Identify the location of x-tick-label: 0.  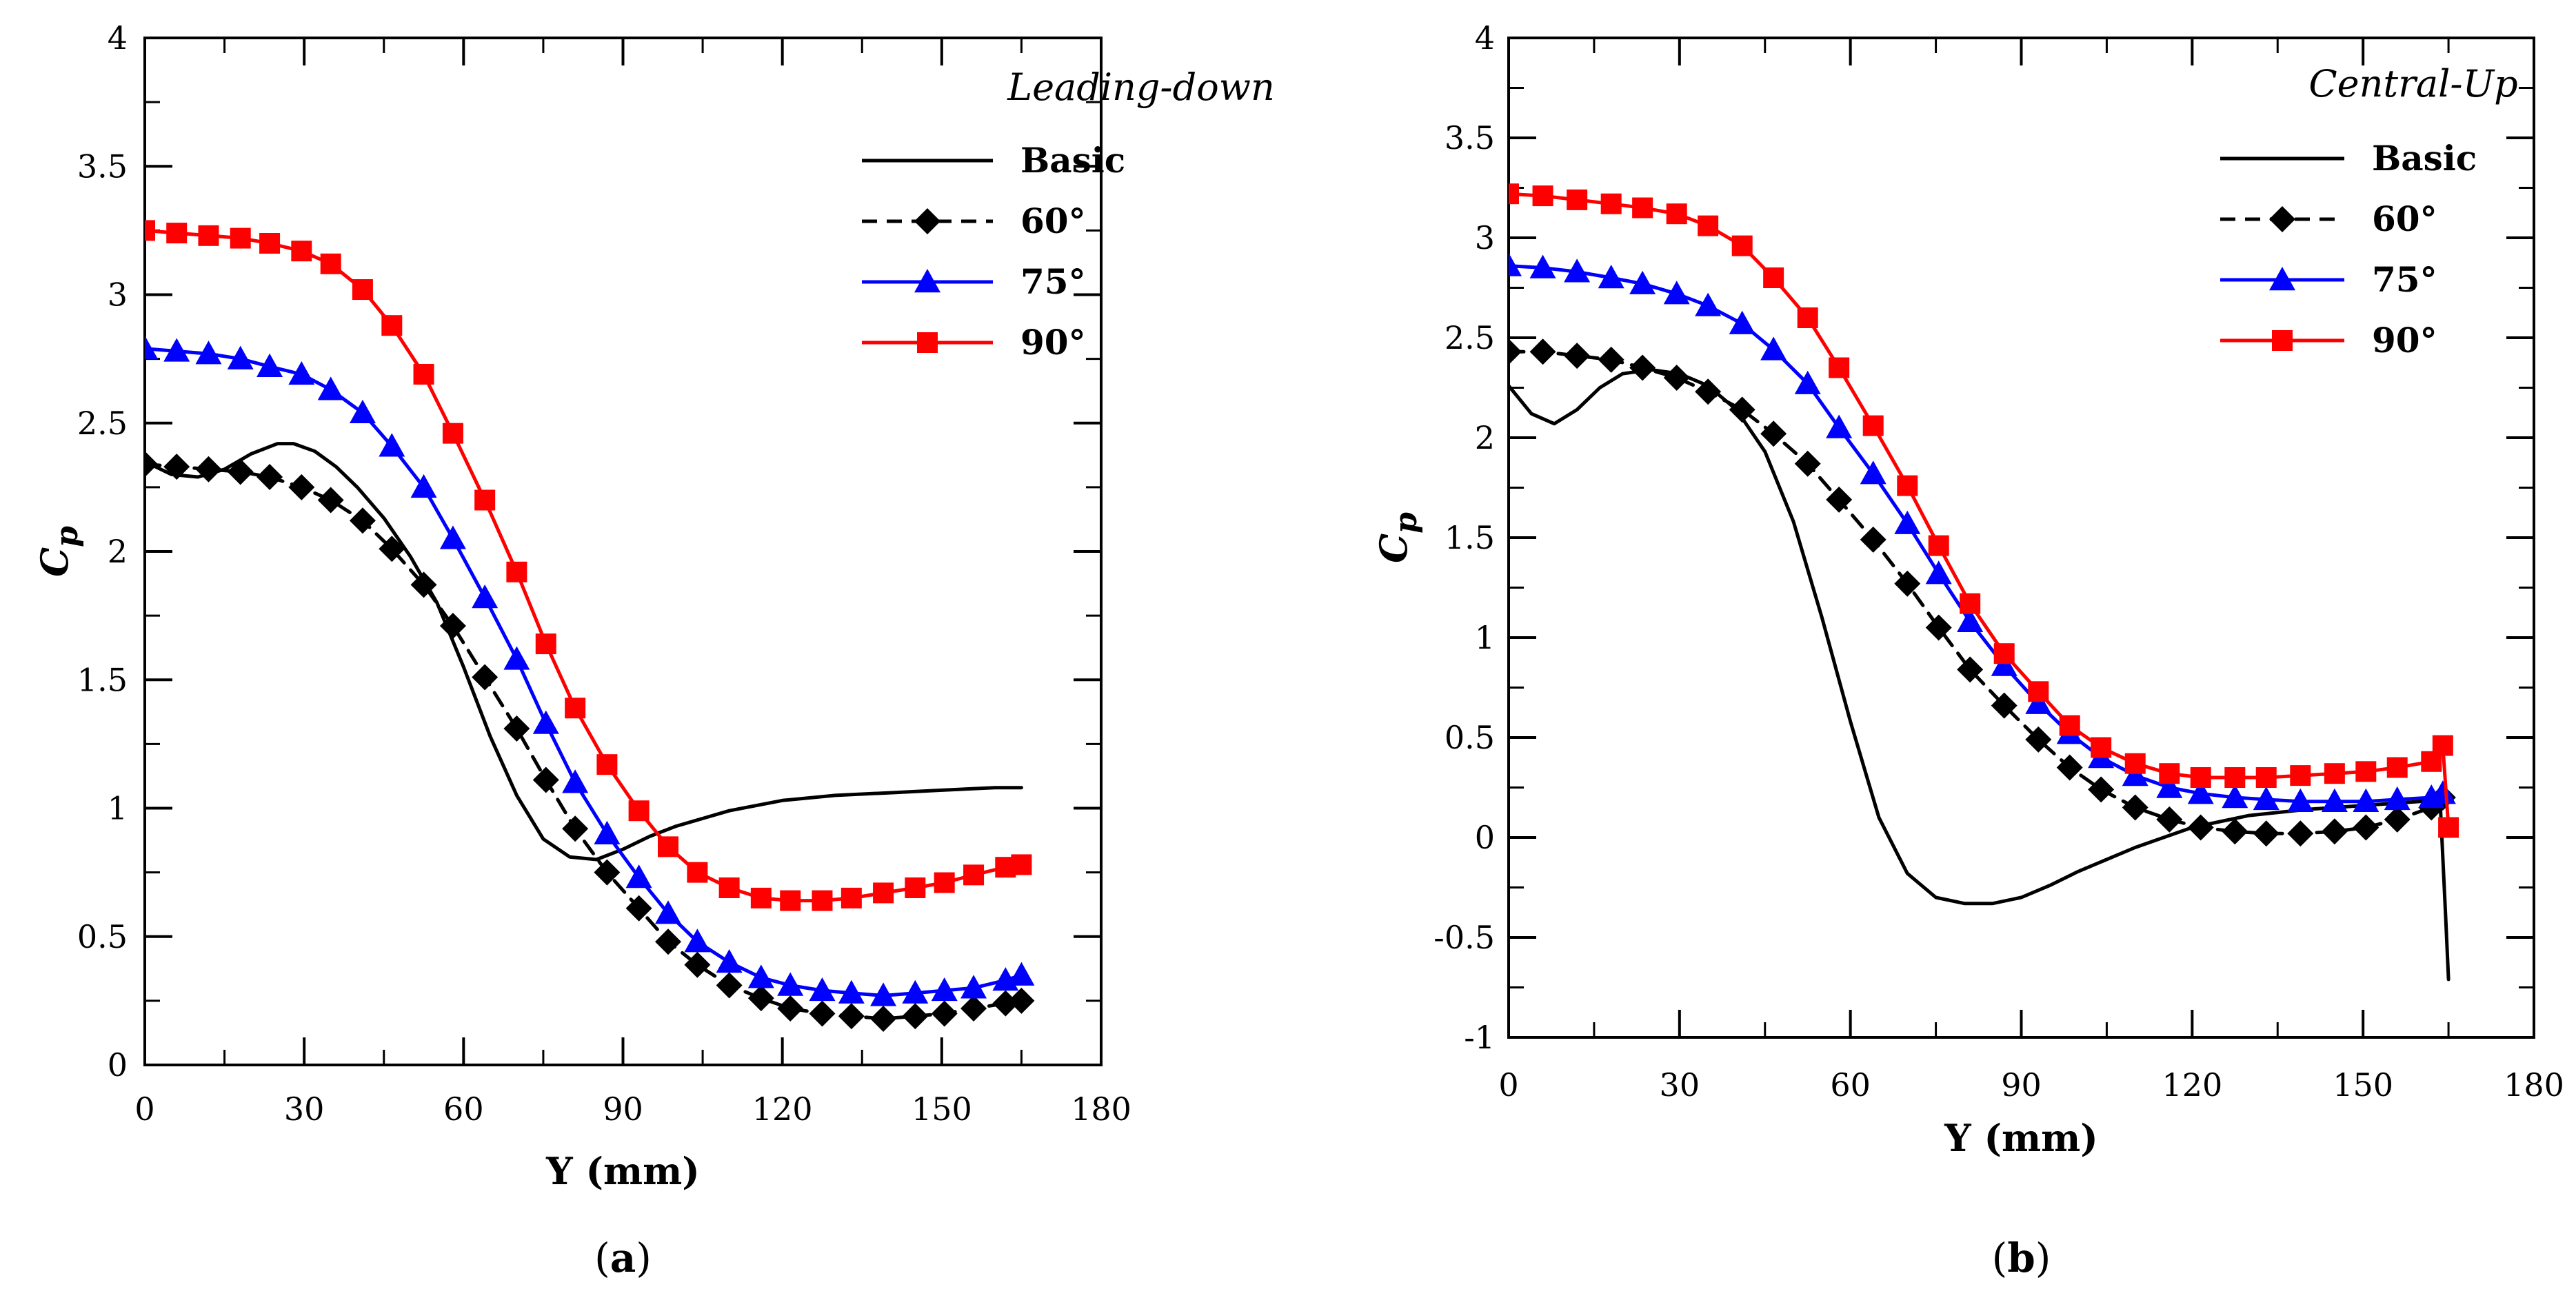
(1508, 1085).